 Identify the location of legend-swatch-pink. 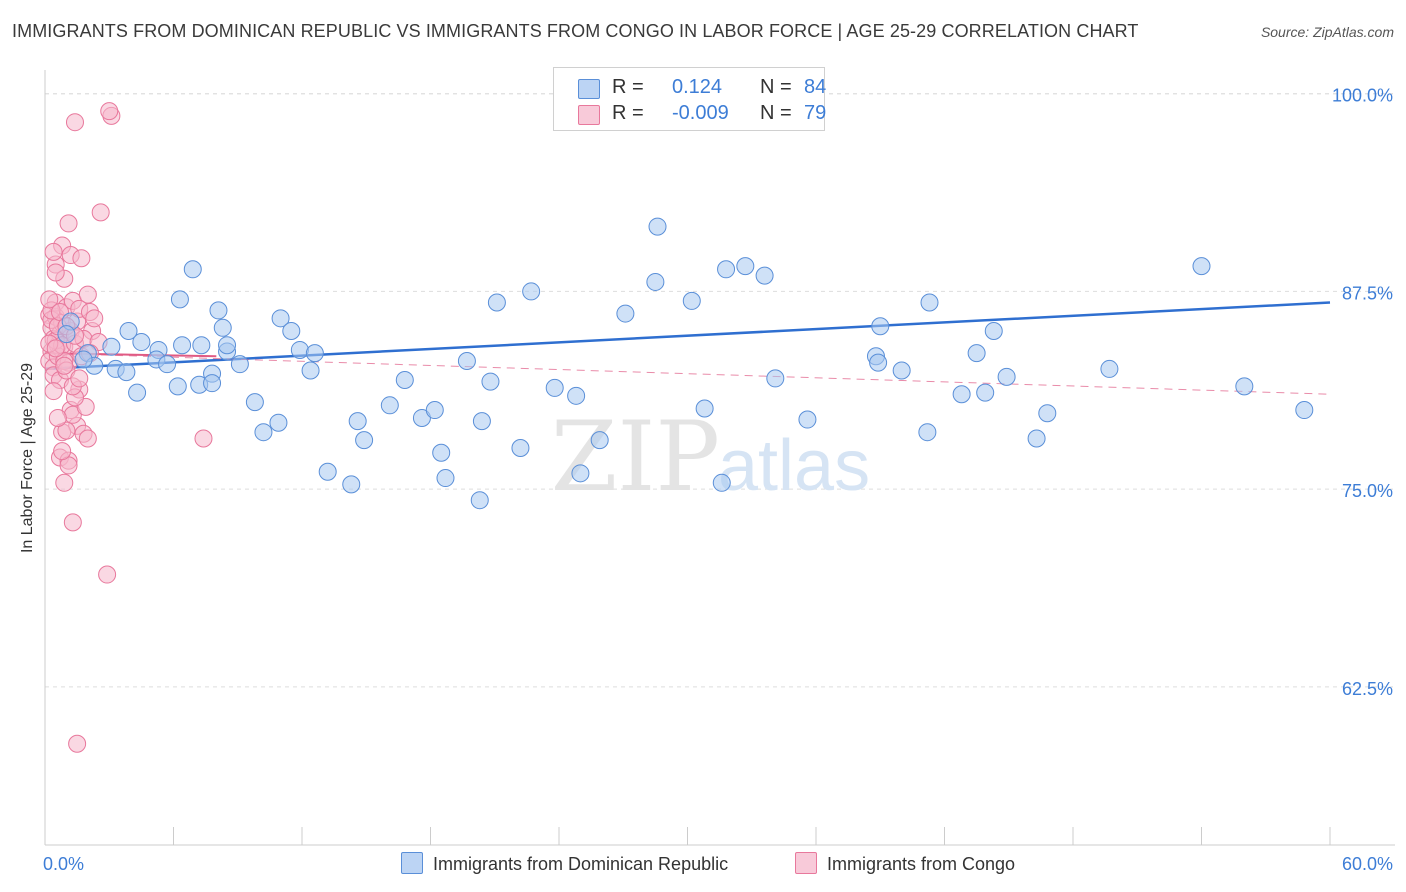
(589, 115).